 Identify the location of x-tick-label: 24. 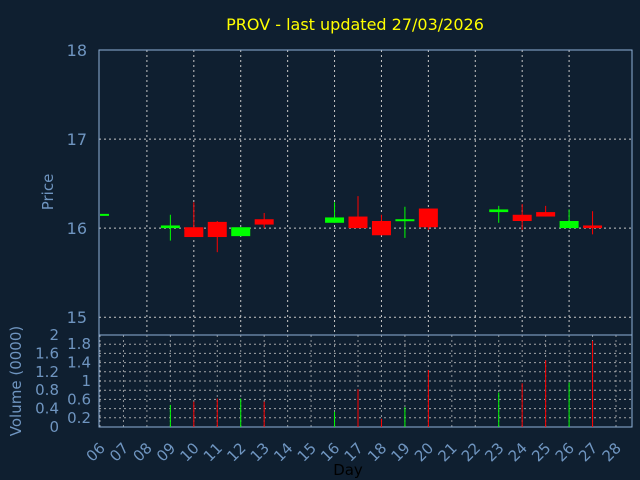
(518, 452).